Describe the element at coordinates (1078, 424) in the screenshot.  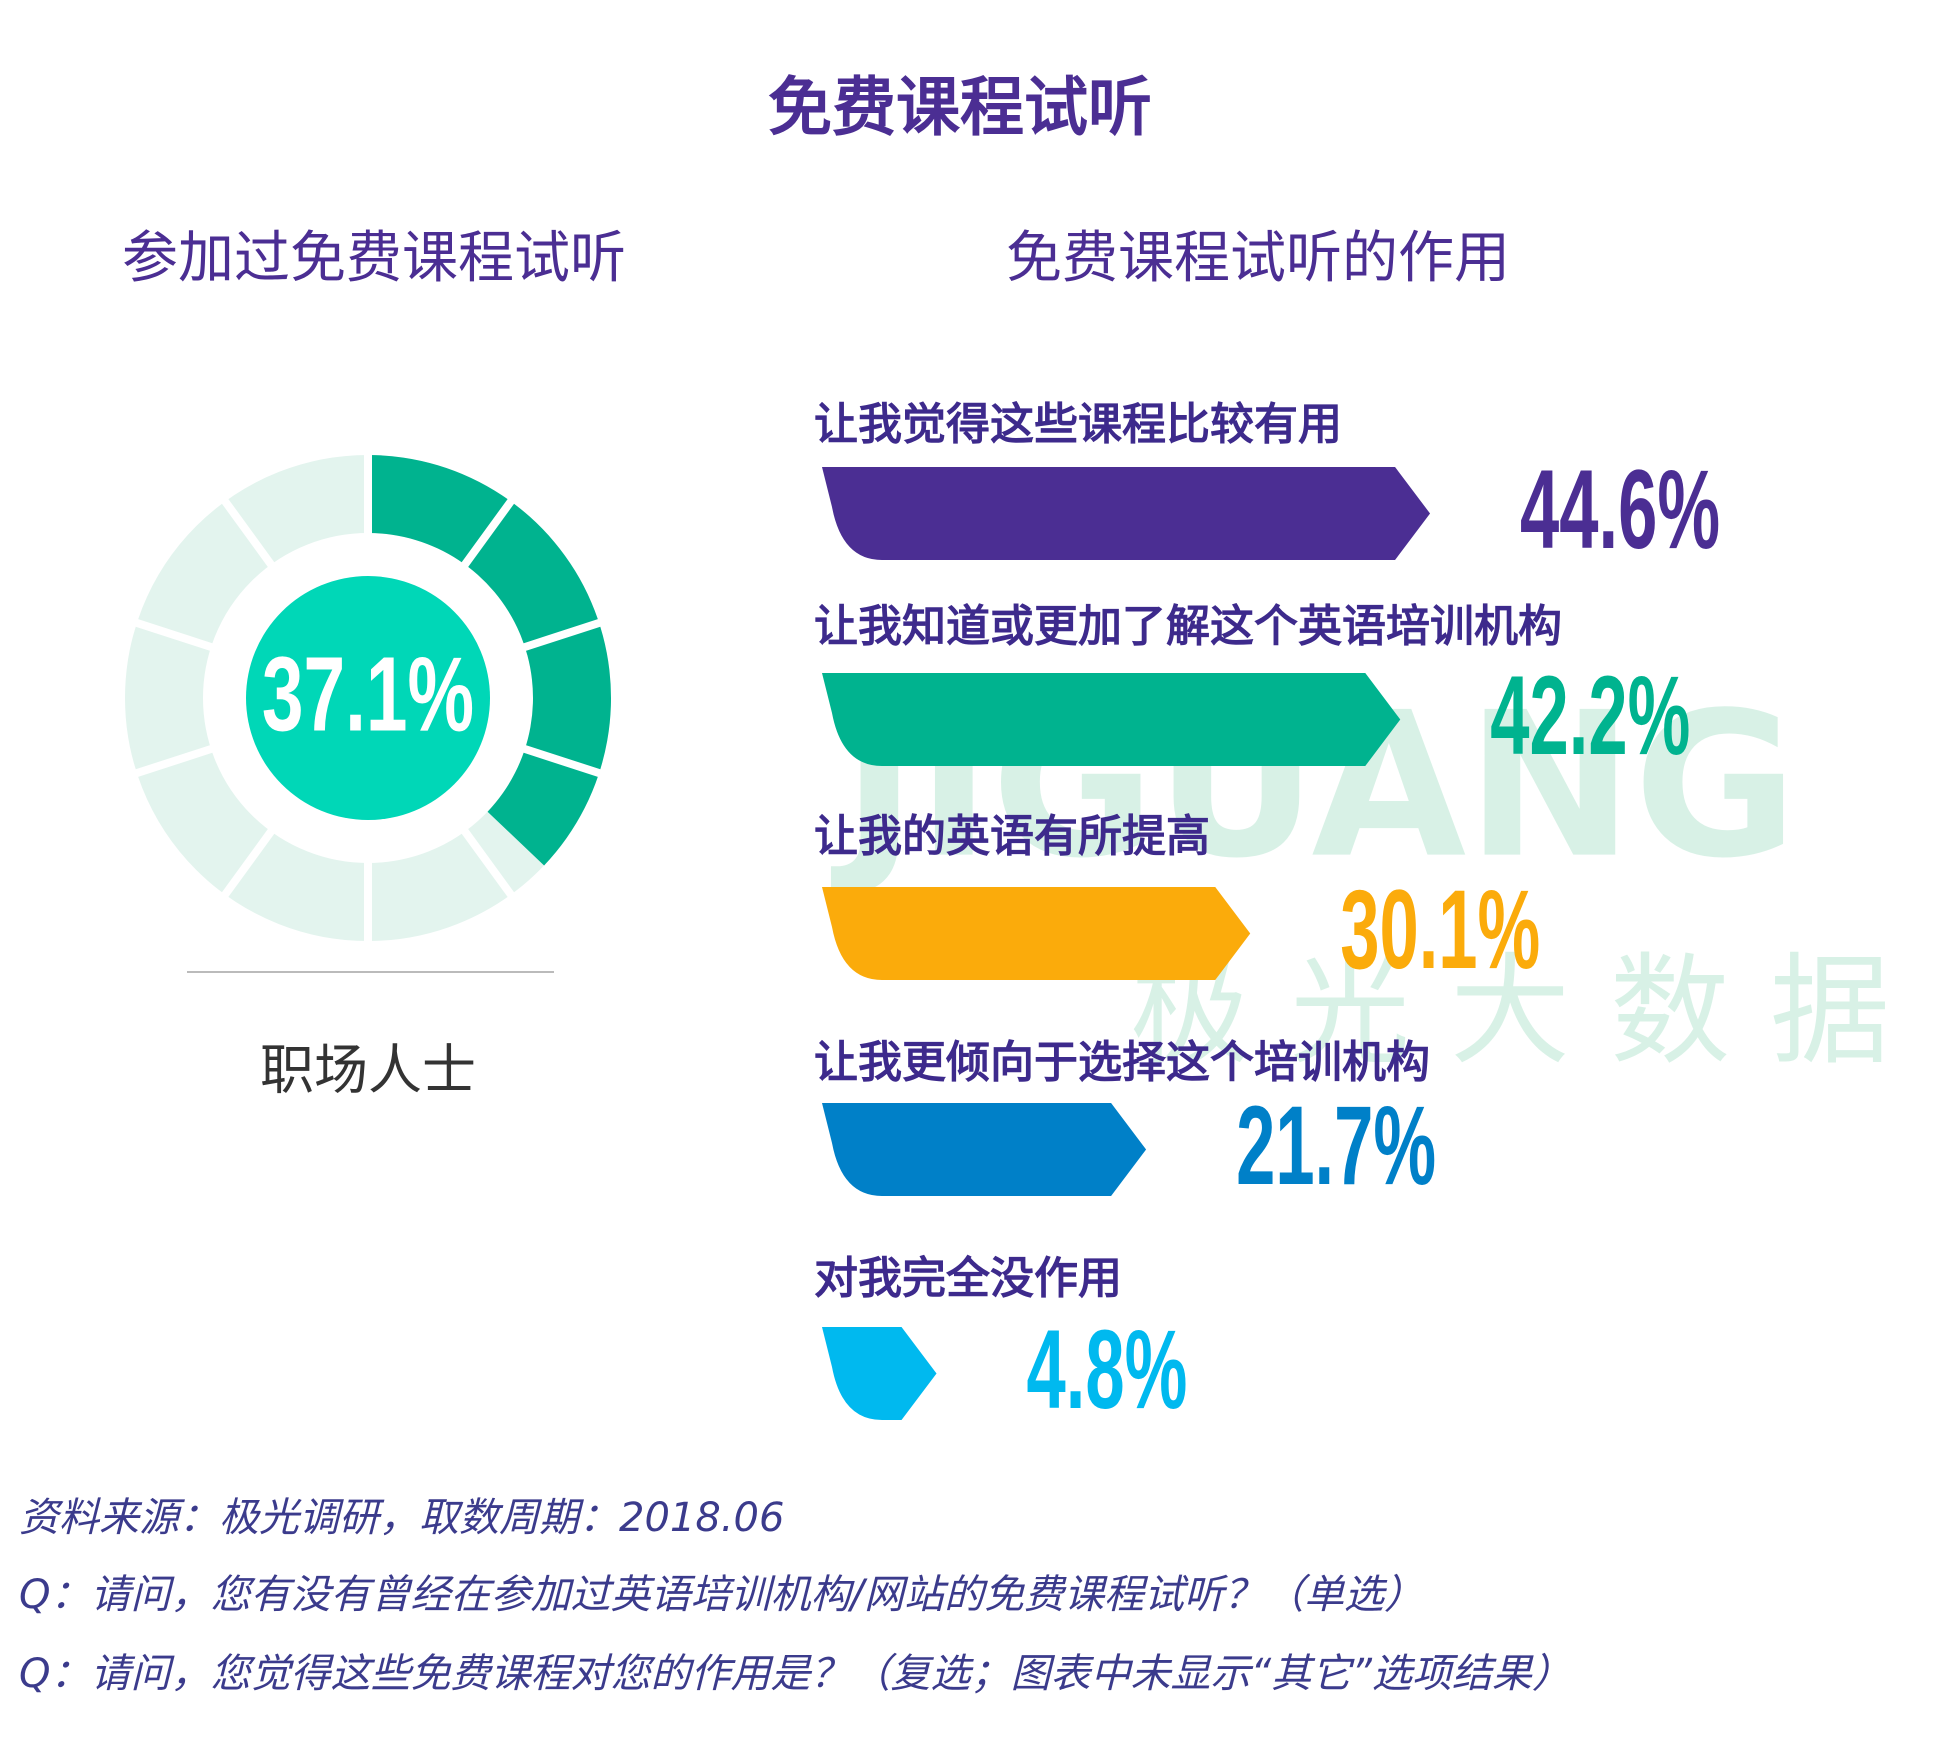
I see `bar-category-label: 让我觉得这些课程比较有用` at that location.